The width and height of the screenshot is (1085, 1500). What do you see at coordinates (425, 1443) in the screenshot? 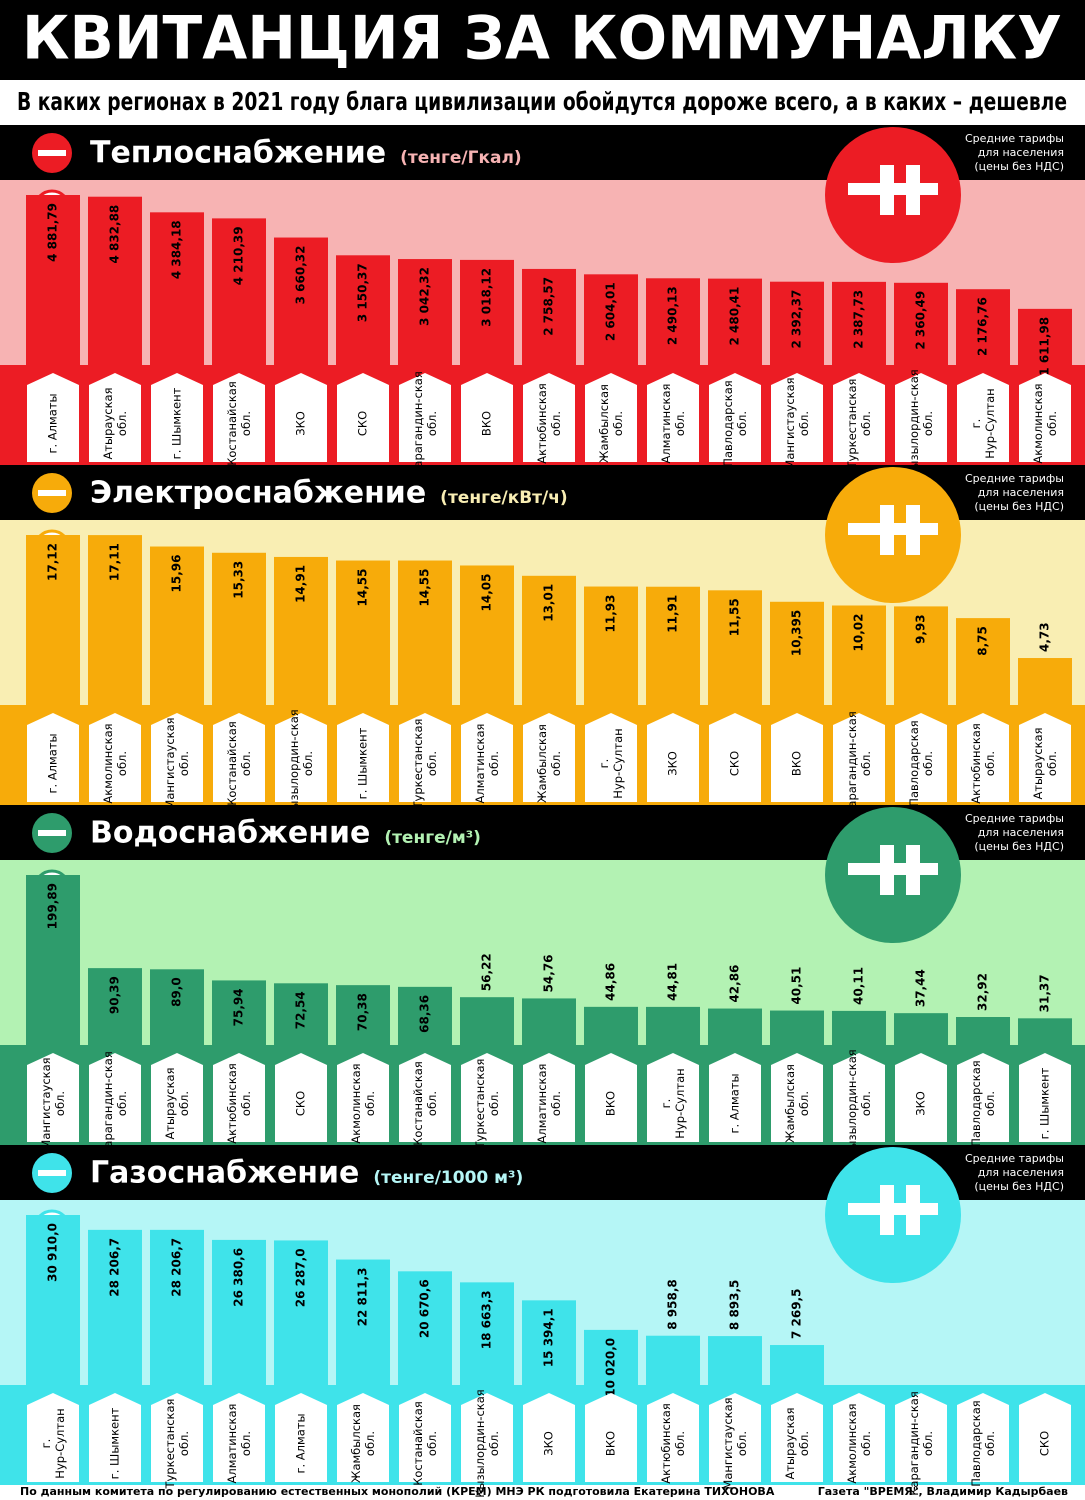
I see `category-label: Костанайскаяобл.` at bounding box center [425, 1443].